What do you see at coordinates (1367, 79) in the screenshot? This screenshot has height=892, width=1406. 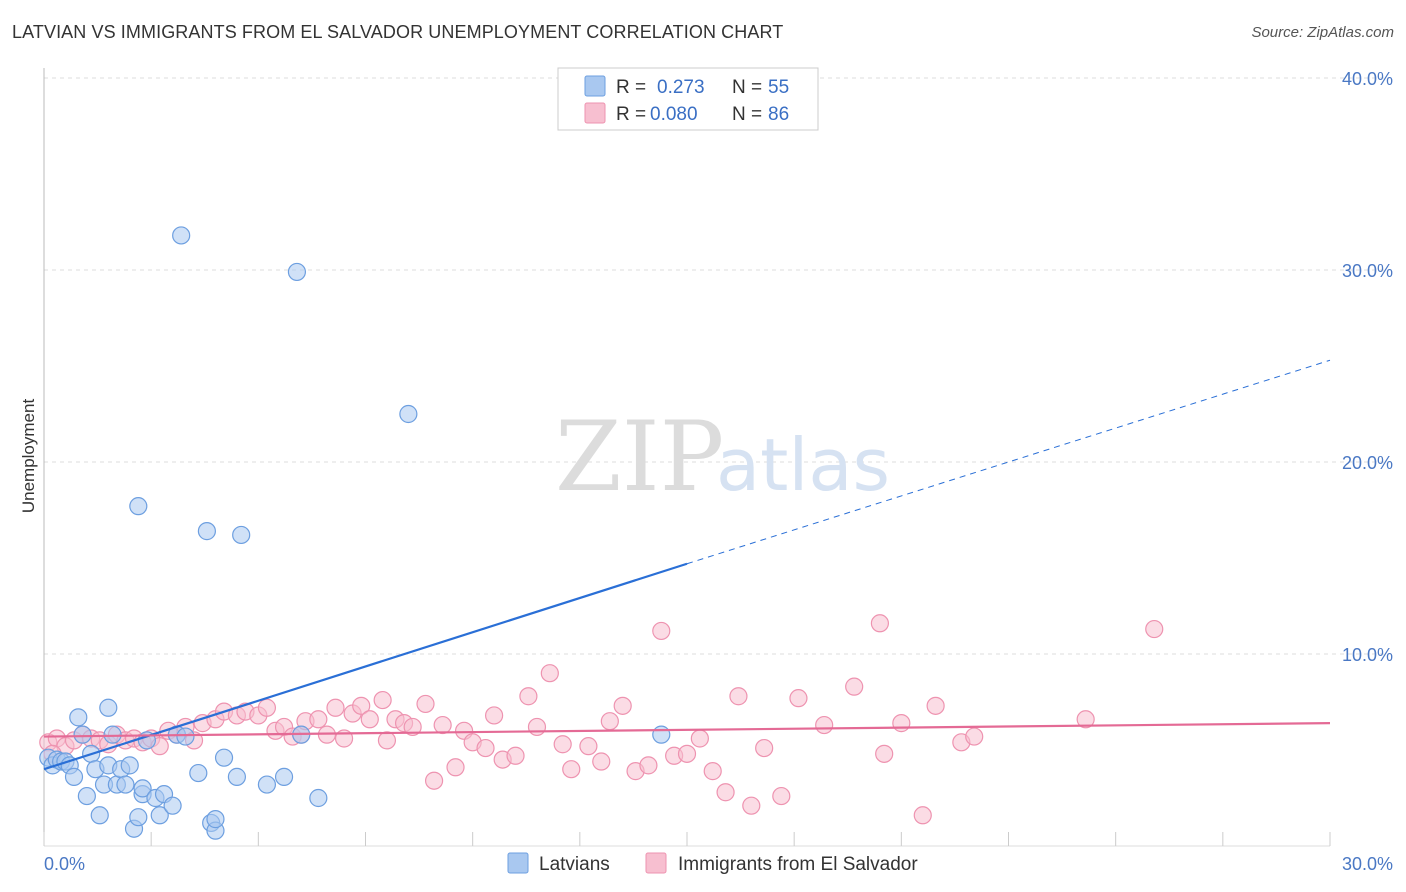 I see `y-tick-label-3: 40.0%` at bounding box center [1367, 79].